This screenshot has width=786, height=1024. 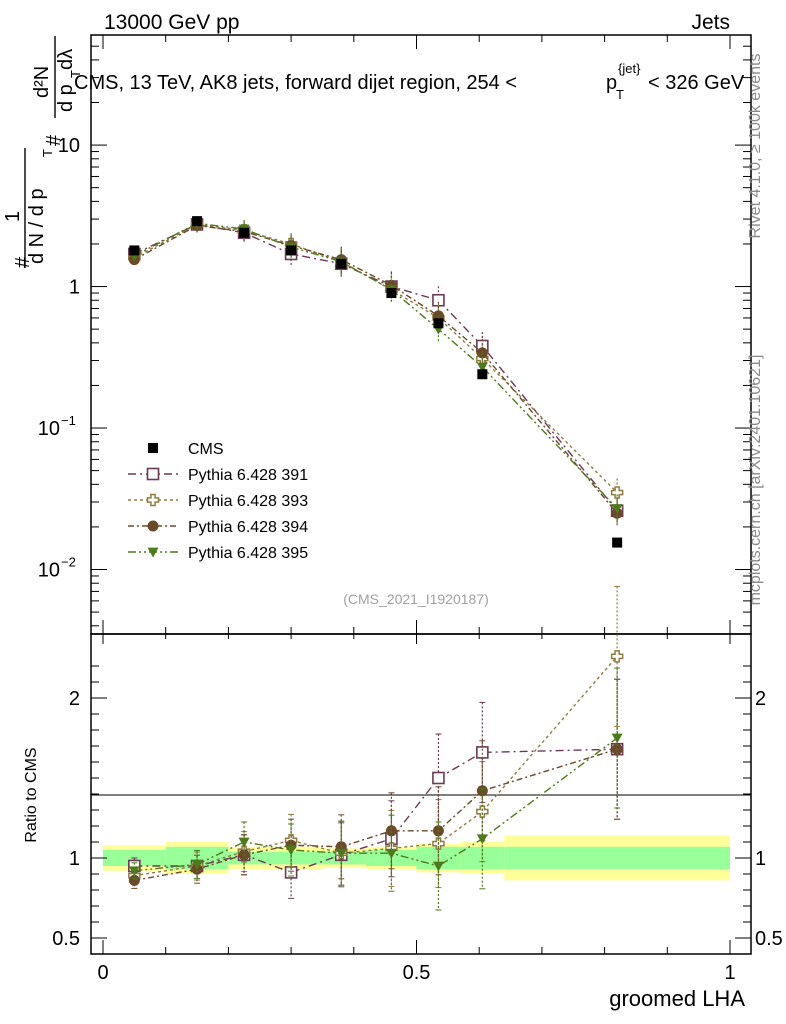 What do you see at coordinates (677, 998) in the screenshot?
I see `x-axis-label: groomed LHA` at bounding box center [677, 998].